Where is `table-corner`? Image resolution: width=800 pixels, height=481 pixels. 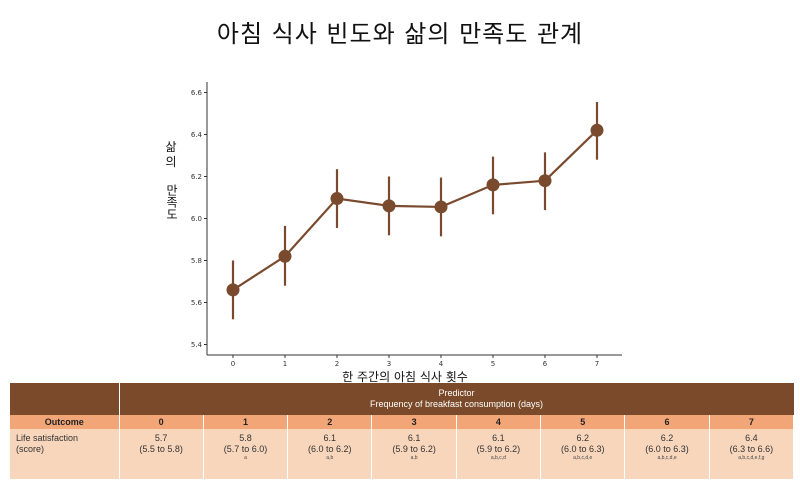 table-corner is located at coordinates (64, 399).